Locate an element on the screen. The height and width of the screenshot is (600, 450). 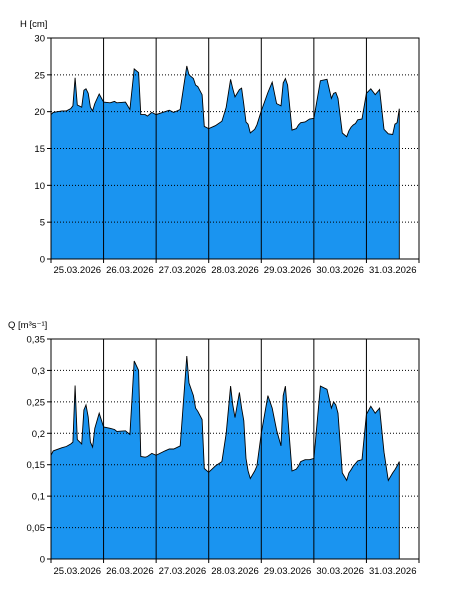
y-tick-label: 25 is located at coordinates (39, 75).